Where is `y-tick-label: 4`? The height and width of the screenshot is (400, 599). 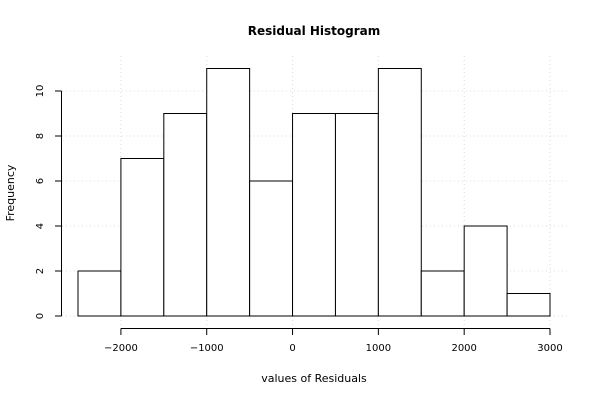
y-tick-label: 4 is located at coordinates (40, 226).